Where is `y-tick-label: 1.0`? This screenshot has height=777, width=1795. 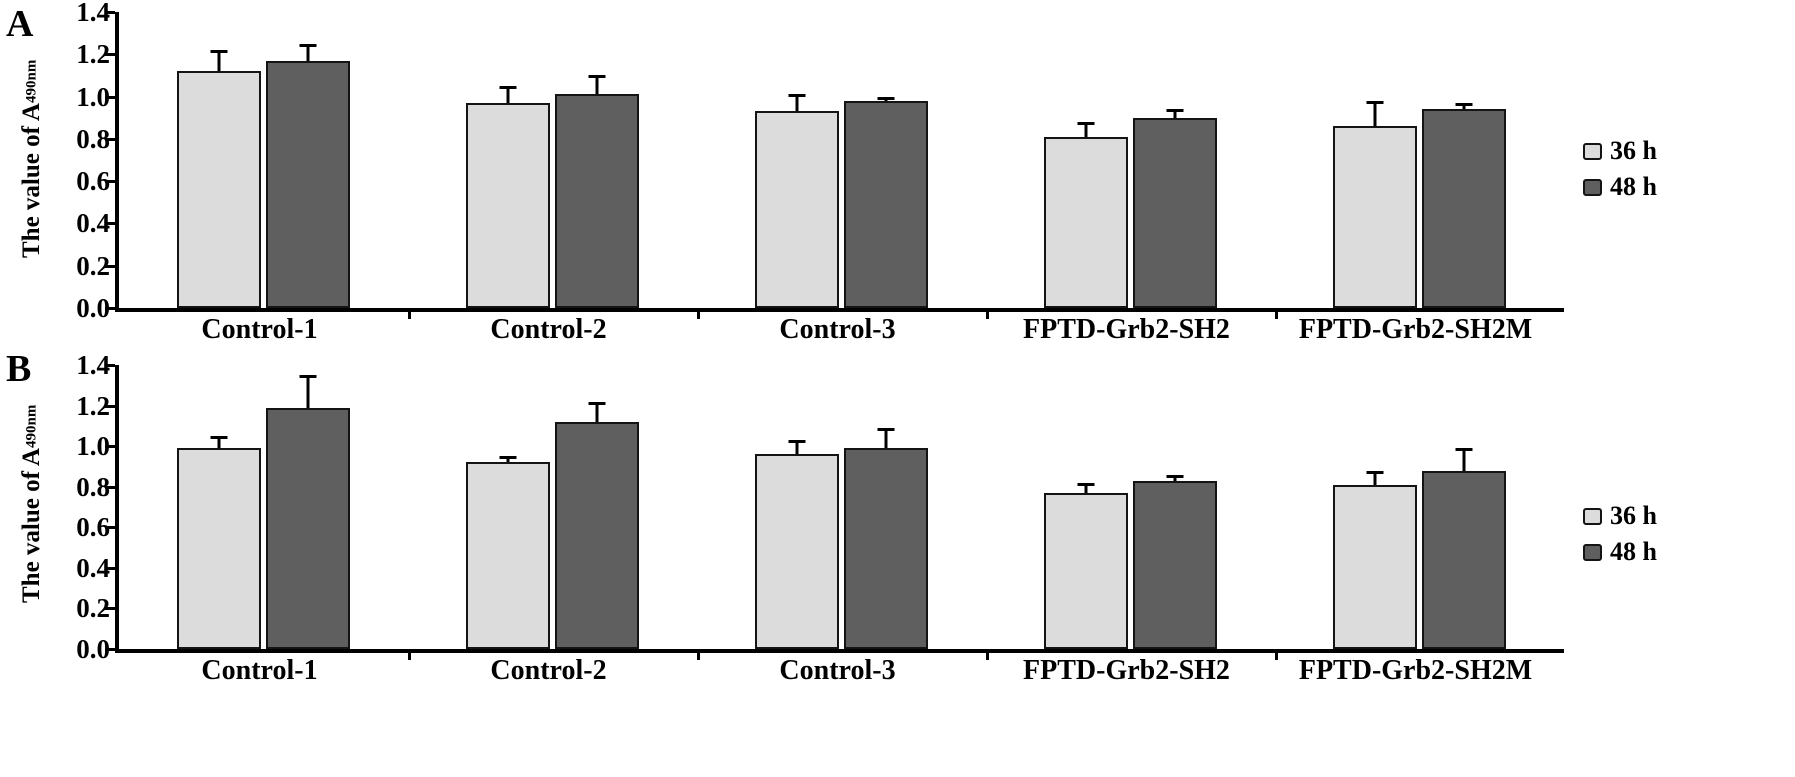 y-tick-label: 1.0 is located at coordinates (93, 96).